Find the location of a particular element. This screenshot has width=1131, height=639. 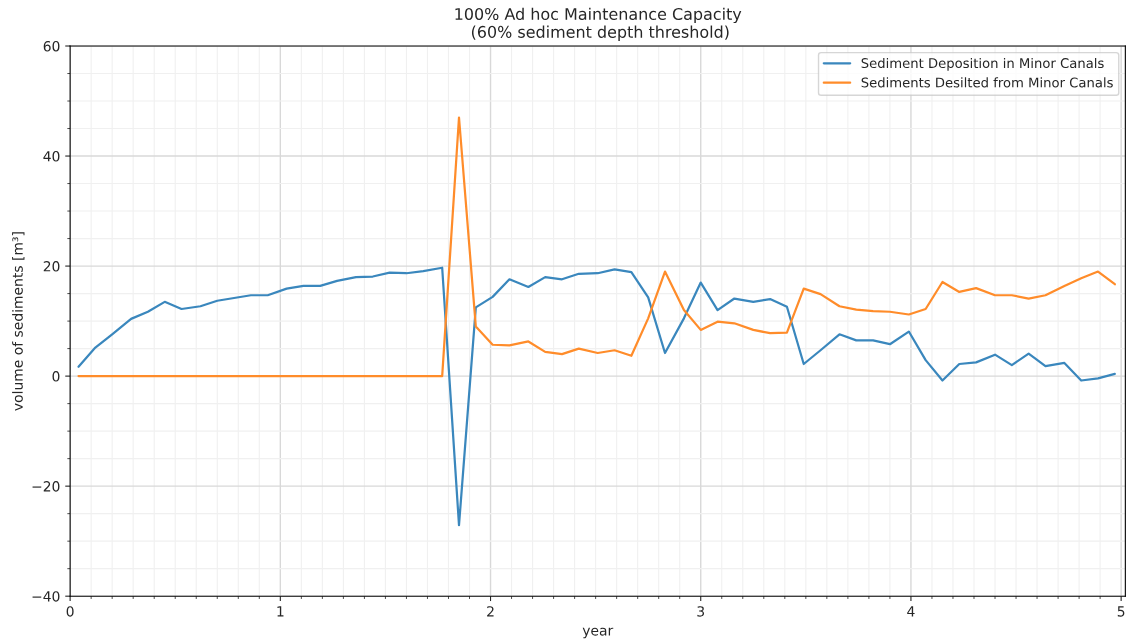

chart-title: 100% Ad hoc Maintenance Capacity (60% sediment depth threshold) is located at coordinates (598, 24).